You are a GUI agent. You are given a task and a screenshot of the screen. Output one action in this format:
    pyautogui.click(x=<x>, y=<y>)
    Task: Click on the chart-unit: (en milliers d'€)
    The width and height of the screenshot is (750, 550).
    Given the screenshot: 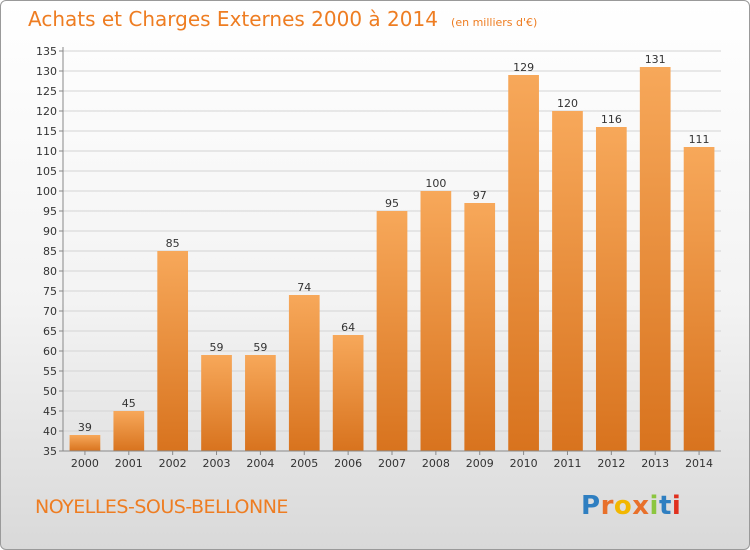 What is the action you would take?
    pyautogui.click(x=494, y=22)
    